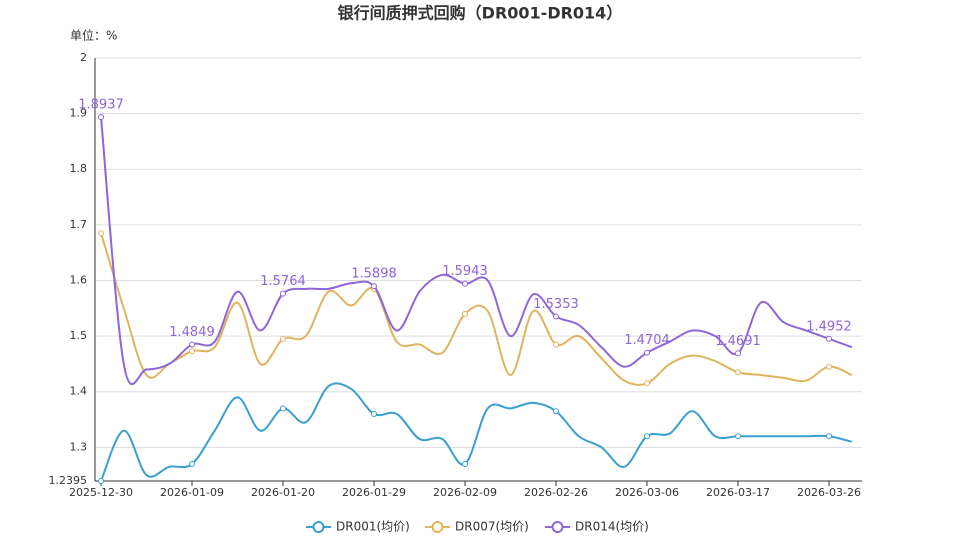  Describe the element at coordinates (79, 446) in the screenshot. I see `y-tick-label: 1.3` at that location.